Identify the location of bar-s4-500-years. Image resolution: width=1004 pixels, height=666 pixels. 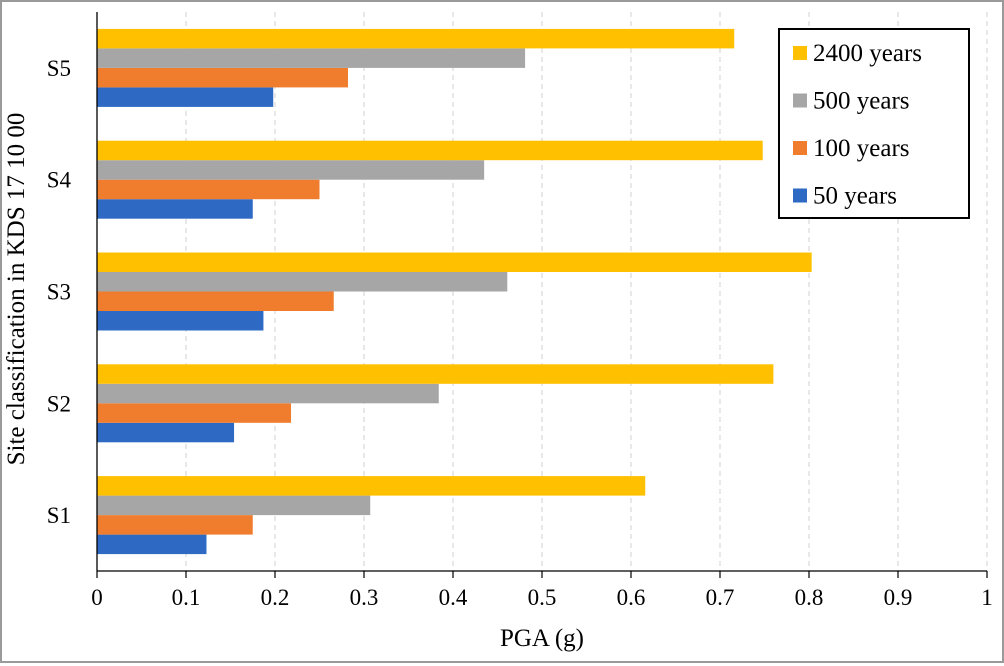
(291, 170).